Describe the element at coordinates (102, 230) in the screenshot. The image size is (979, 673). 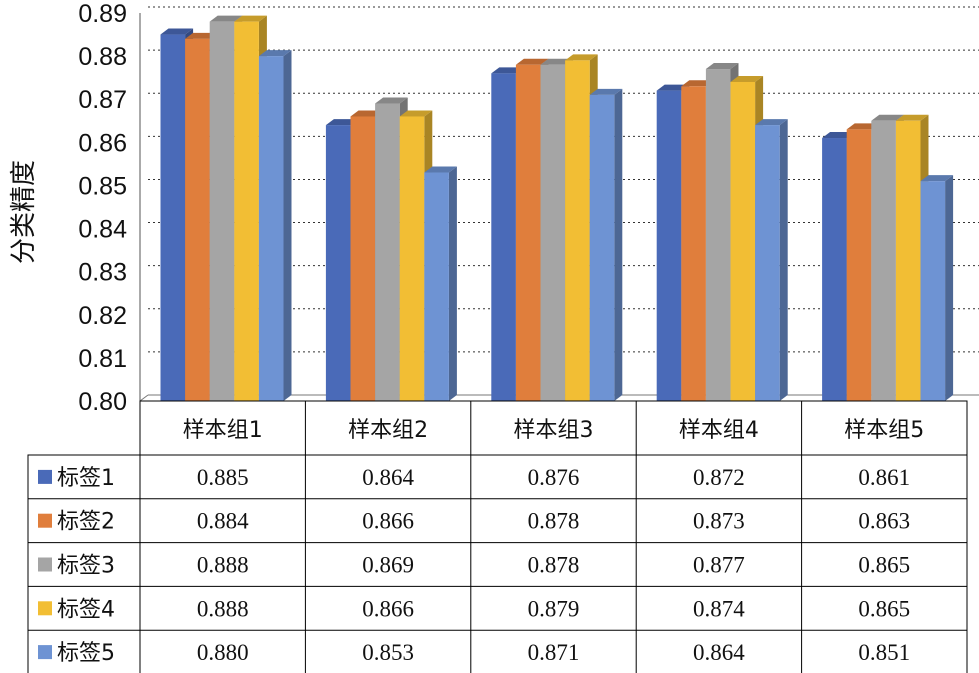
I see `y-tick-label: 0.84` at that location.